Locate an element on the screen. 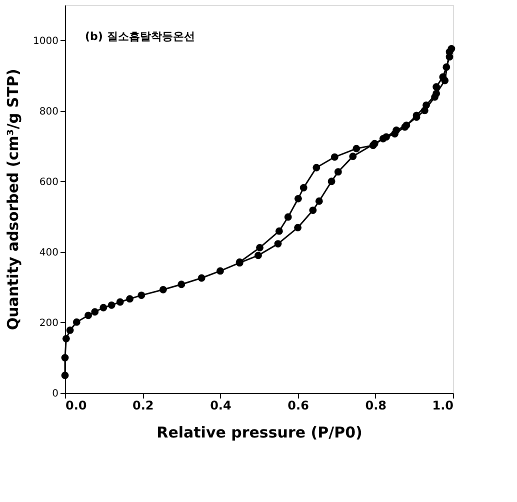 This screenshot has width=517, height=502. annotation: (b) 질소흡탈착등온선 is located at coordinates (140, 36).